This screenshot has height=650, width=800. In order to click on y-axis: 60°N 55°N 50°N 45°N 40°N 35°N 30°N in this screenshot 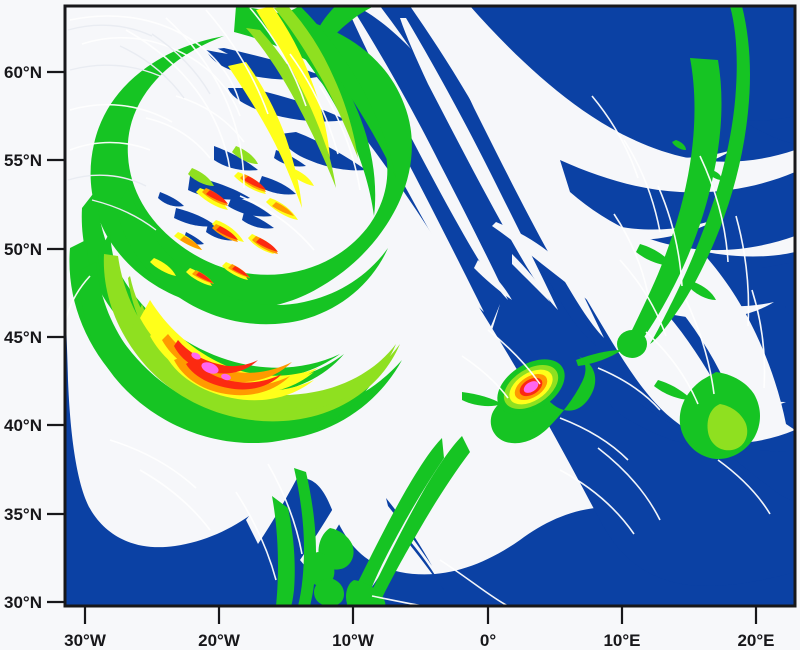, I will do `click(34, 337)`.